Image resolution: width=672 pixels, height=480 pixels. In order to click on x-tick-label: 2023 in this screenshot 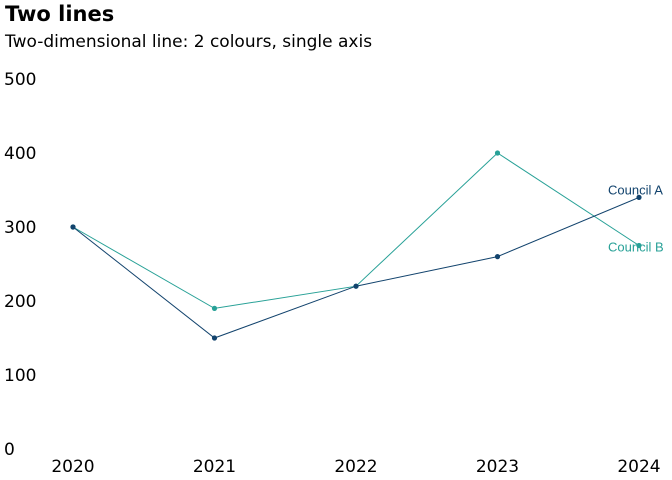, I will do `click(497, 467)`.